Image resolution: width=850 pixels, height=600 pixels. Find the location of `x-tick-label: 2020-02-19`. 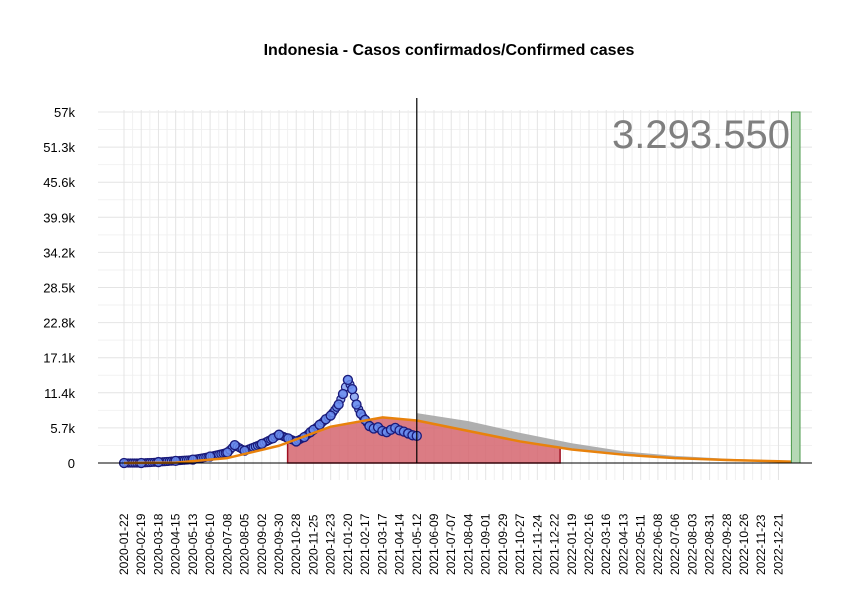

x-tick-label: 2020-02-19 is located at coordinates (141, 544).